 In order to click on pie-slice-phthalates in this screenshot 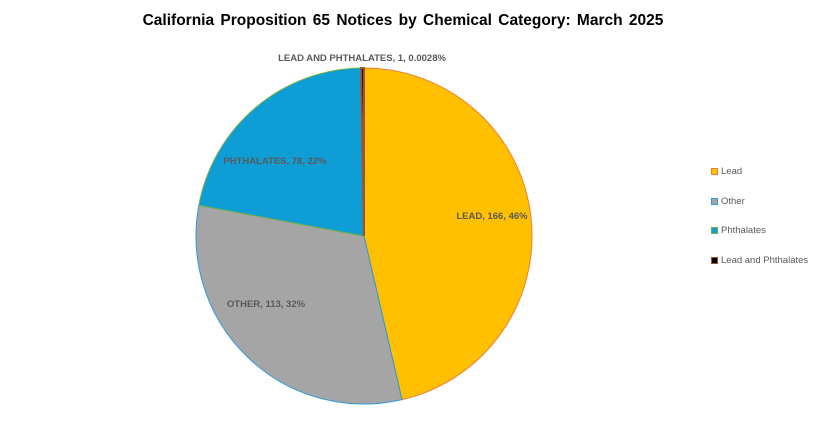, I will do `click(281, 152)`.